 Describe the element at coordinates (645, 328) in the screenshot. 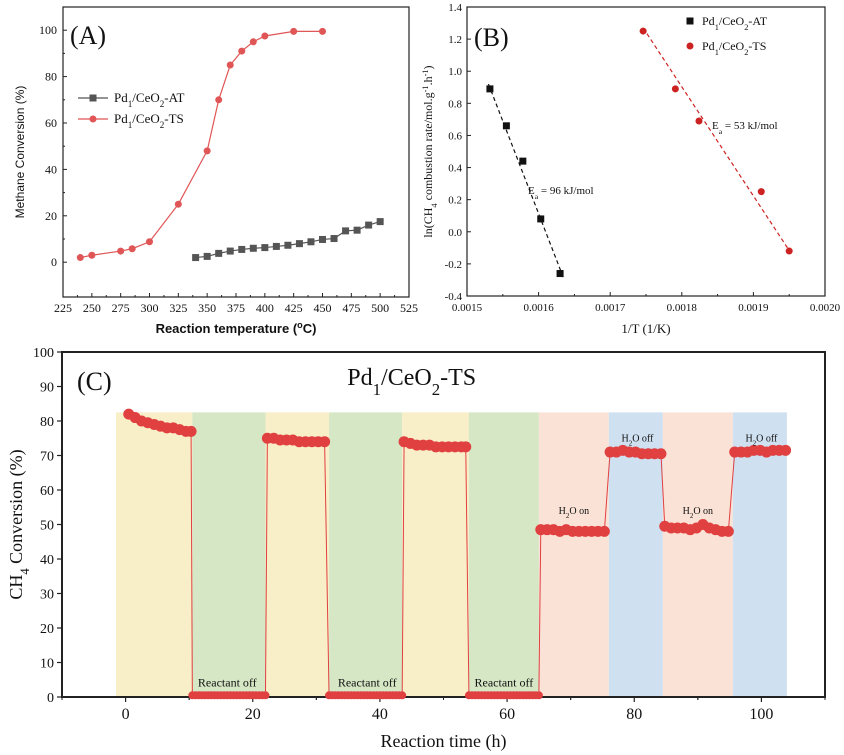

I see `x-axis-label: 1/T (1/K)` at that location.